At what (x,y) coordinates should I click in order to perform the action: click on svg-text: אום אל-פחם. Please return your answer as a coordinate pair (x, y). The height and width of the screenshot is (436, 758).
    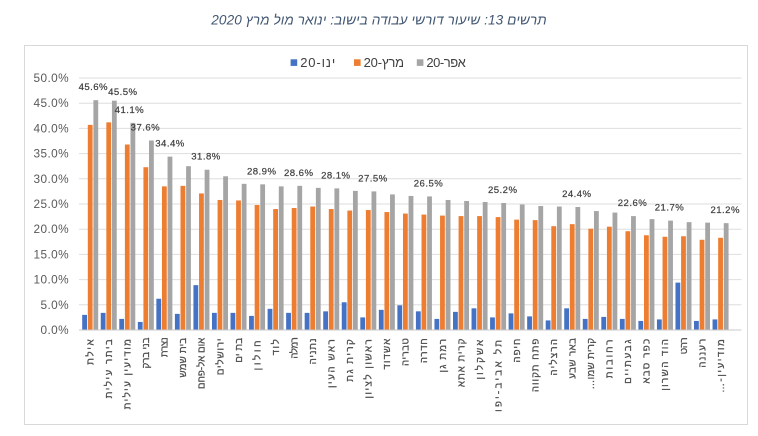
    Looking at the image, I should click on (202, 363).